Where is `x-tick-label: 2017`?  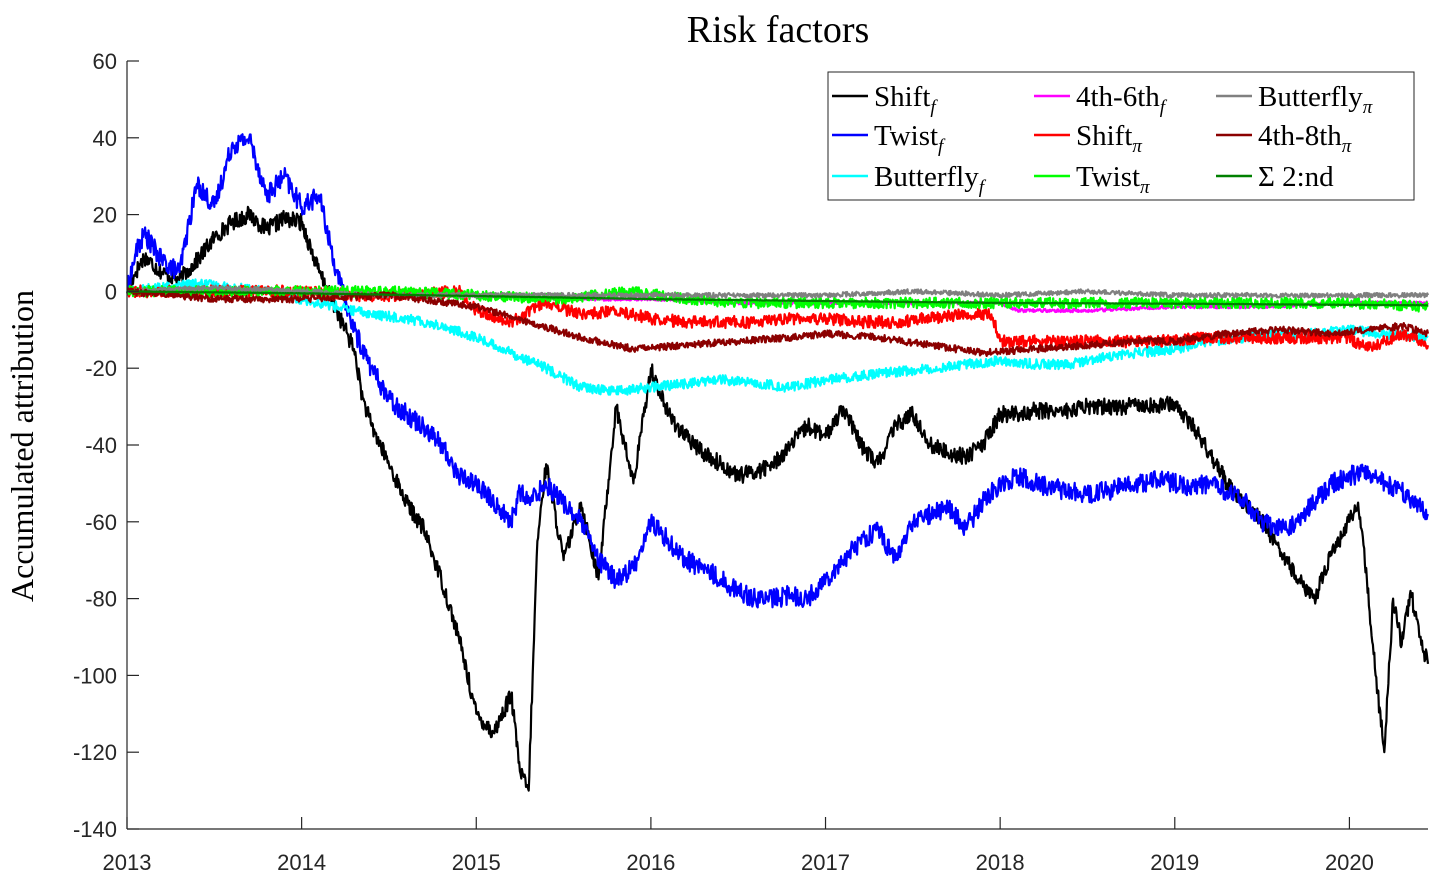
x-tick-label: 2017 is located at coordinates (825, 862).